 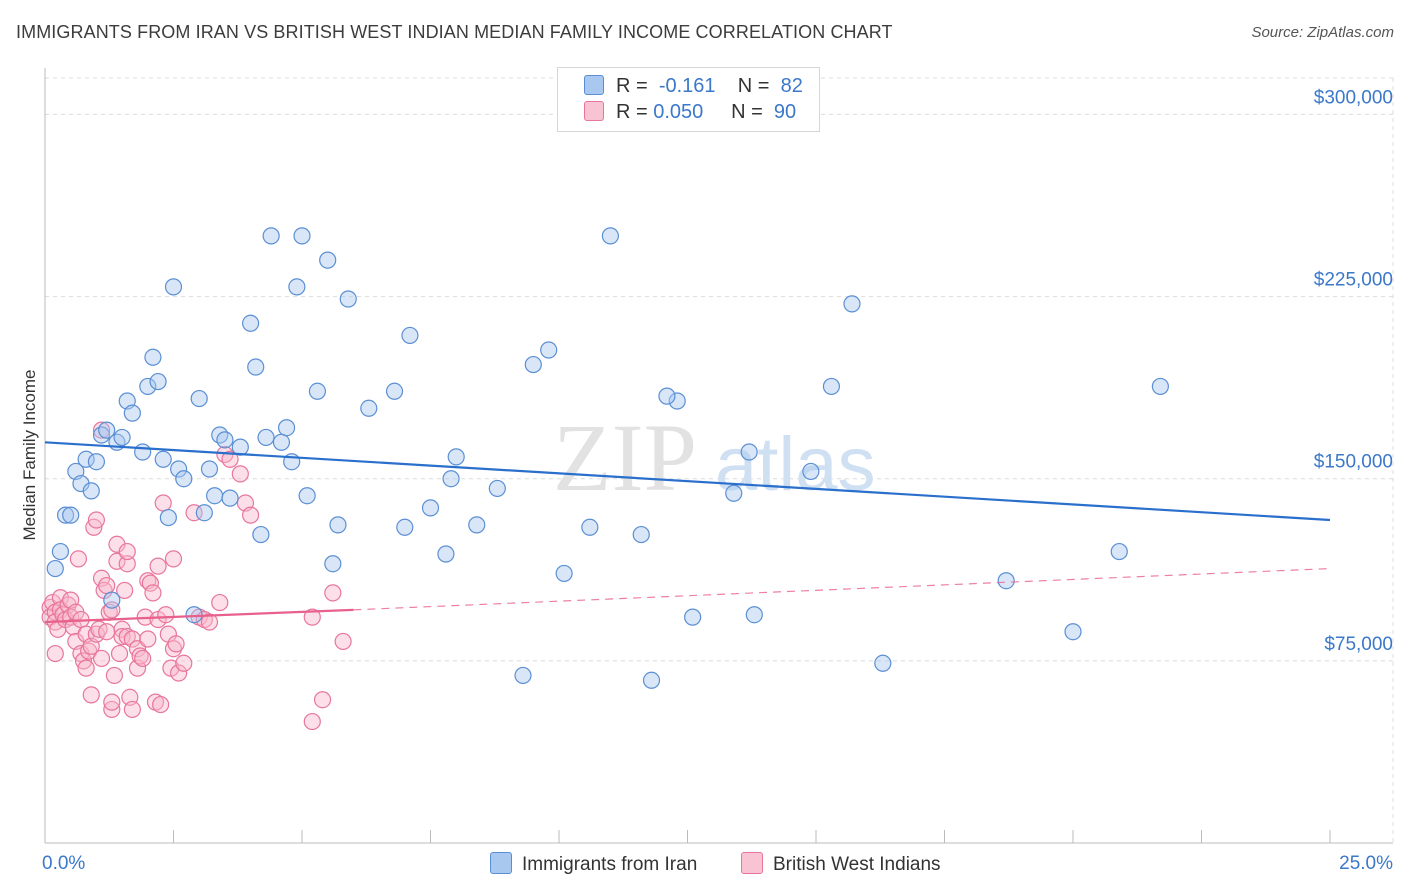 I want to click on legend-swatch-pink, so click(x=594, y=111).